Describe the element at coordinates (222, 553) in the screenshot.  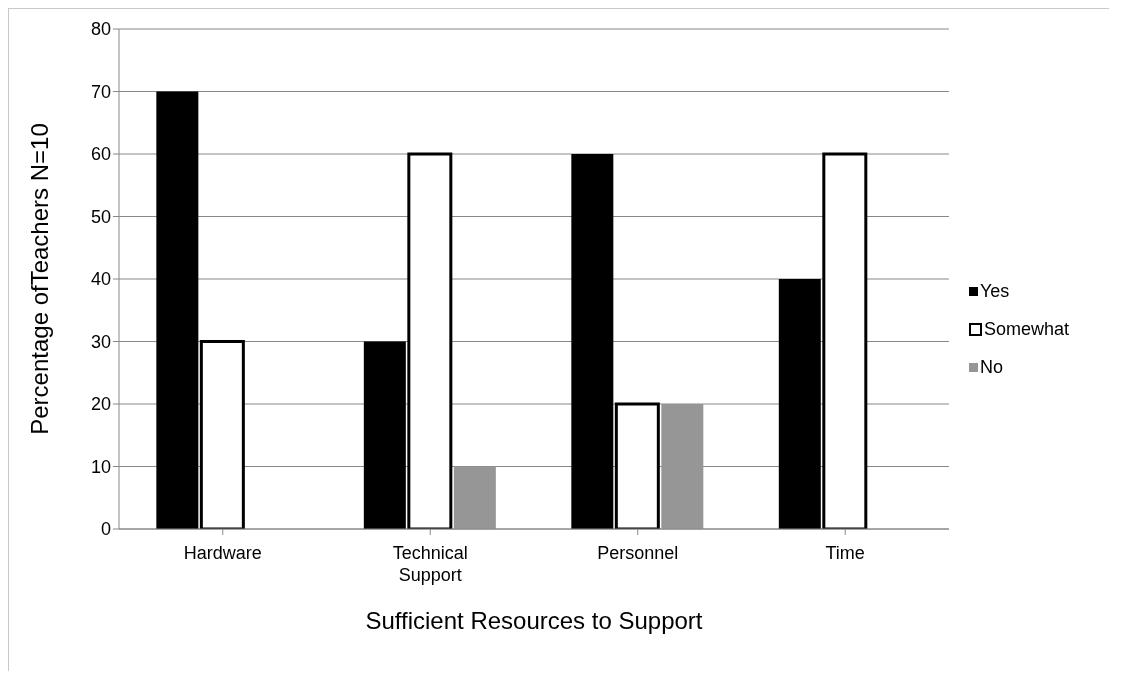
I see `x-tick-label: Hardware` at that location.